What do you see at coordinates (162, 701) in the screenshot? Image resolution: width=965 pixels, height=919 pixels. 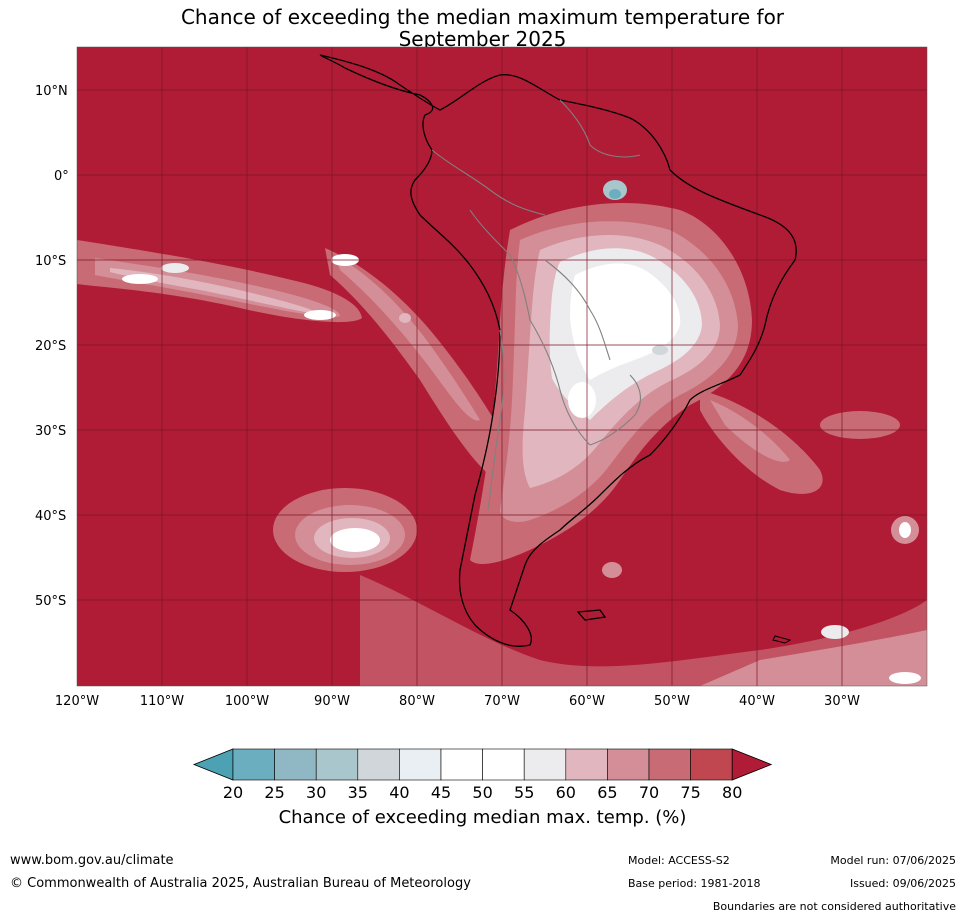 I see `lon-label-110w: 110°W` at bounding box center [162, 701].